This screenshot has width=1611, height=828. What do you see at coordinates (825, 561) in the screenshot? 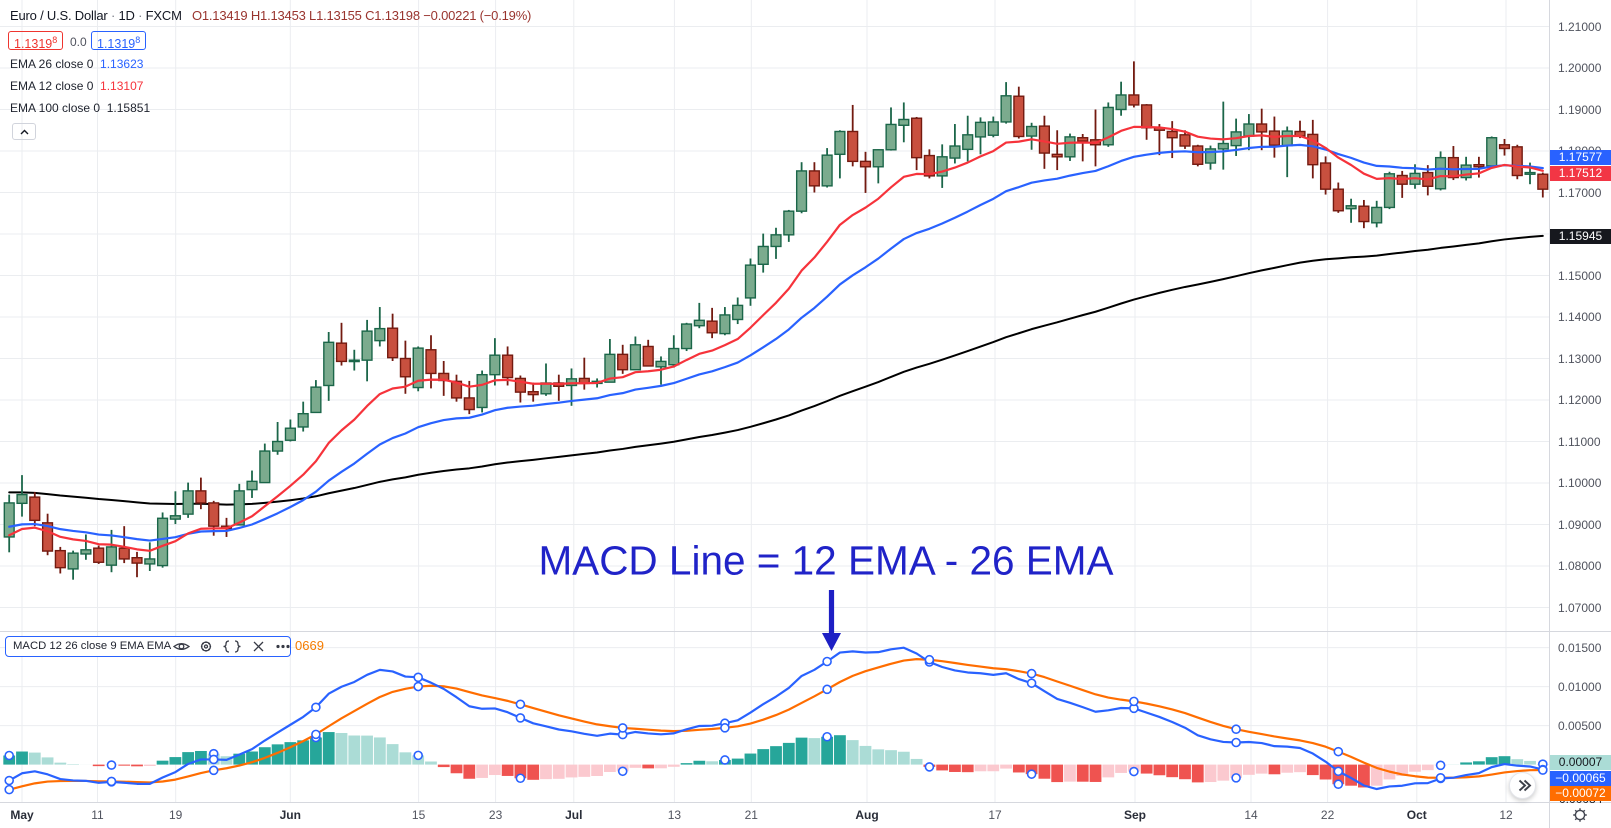
I see `svg-text: MACD Line = 12 EMA - 26 EMA` at bounding box center [825, 561].